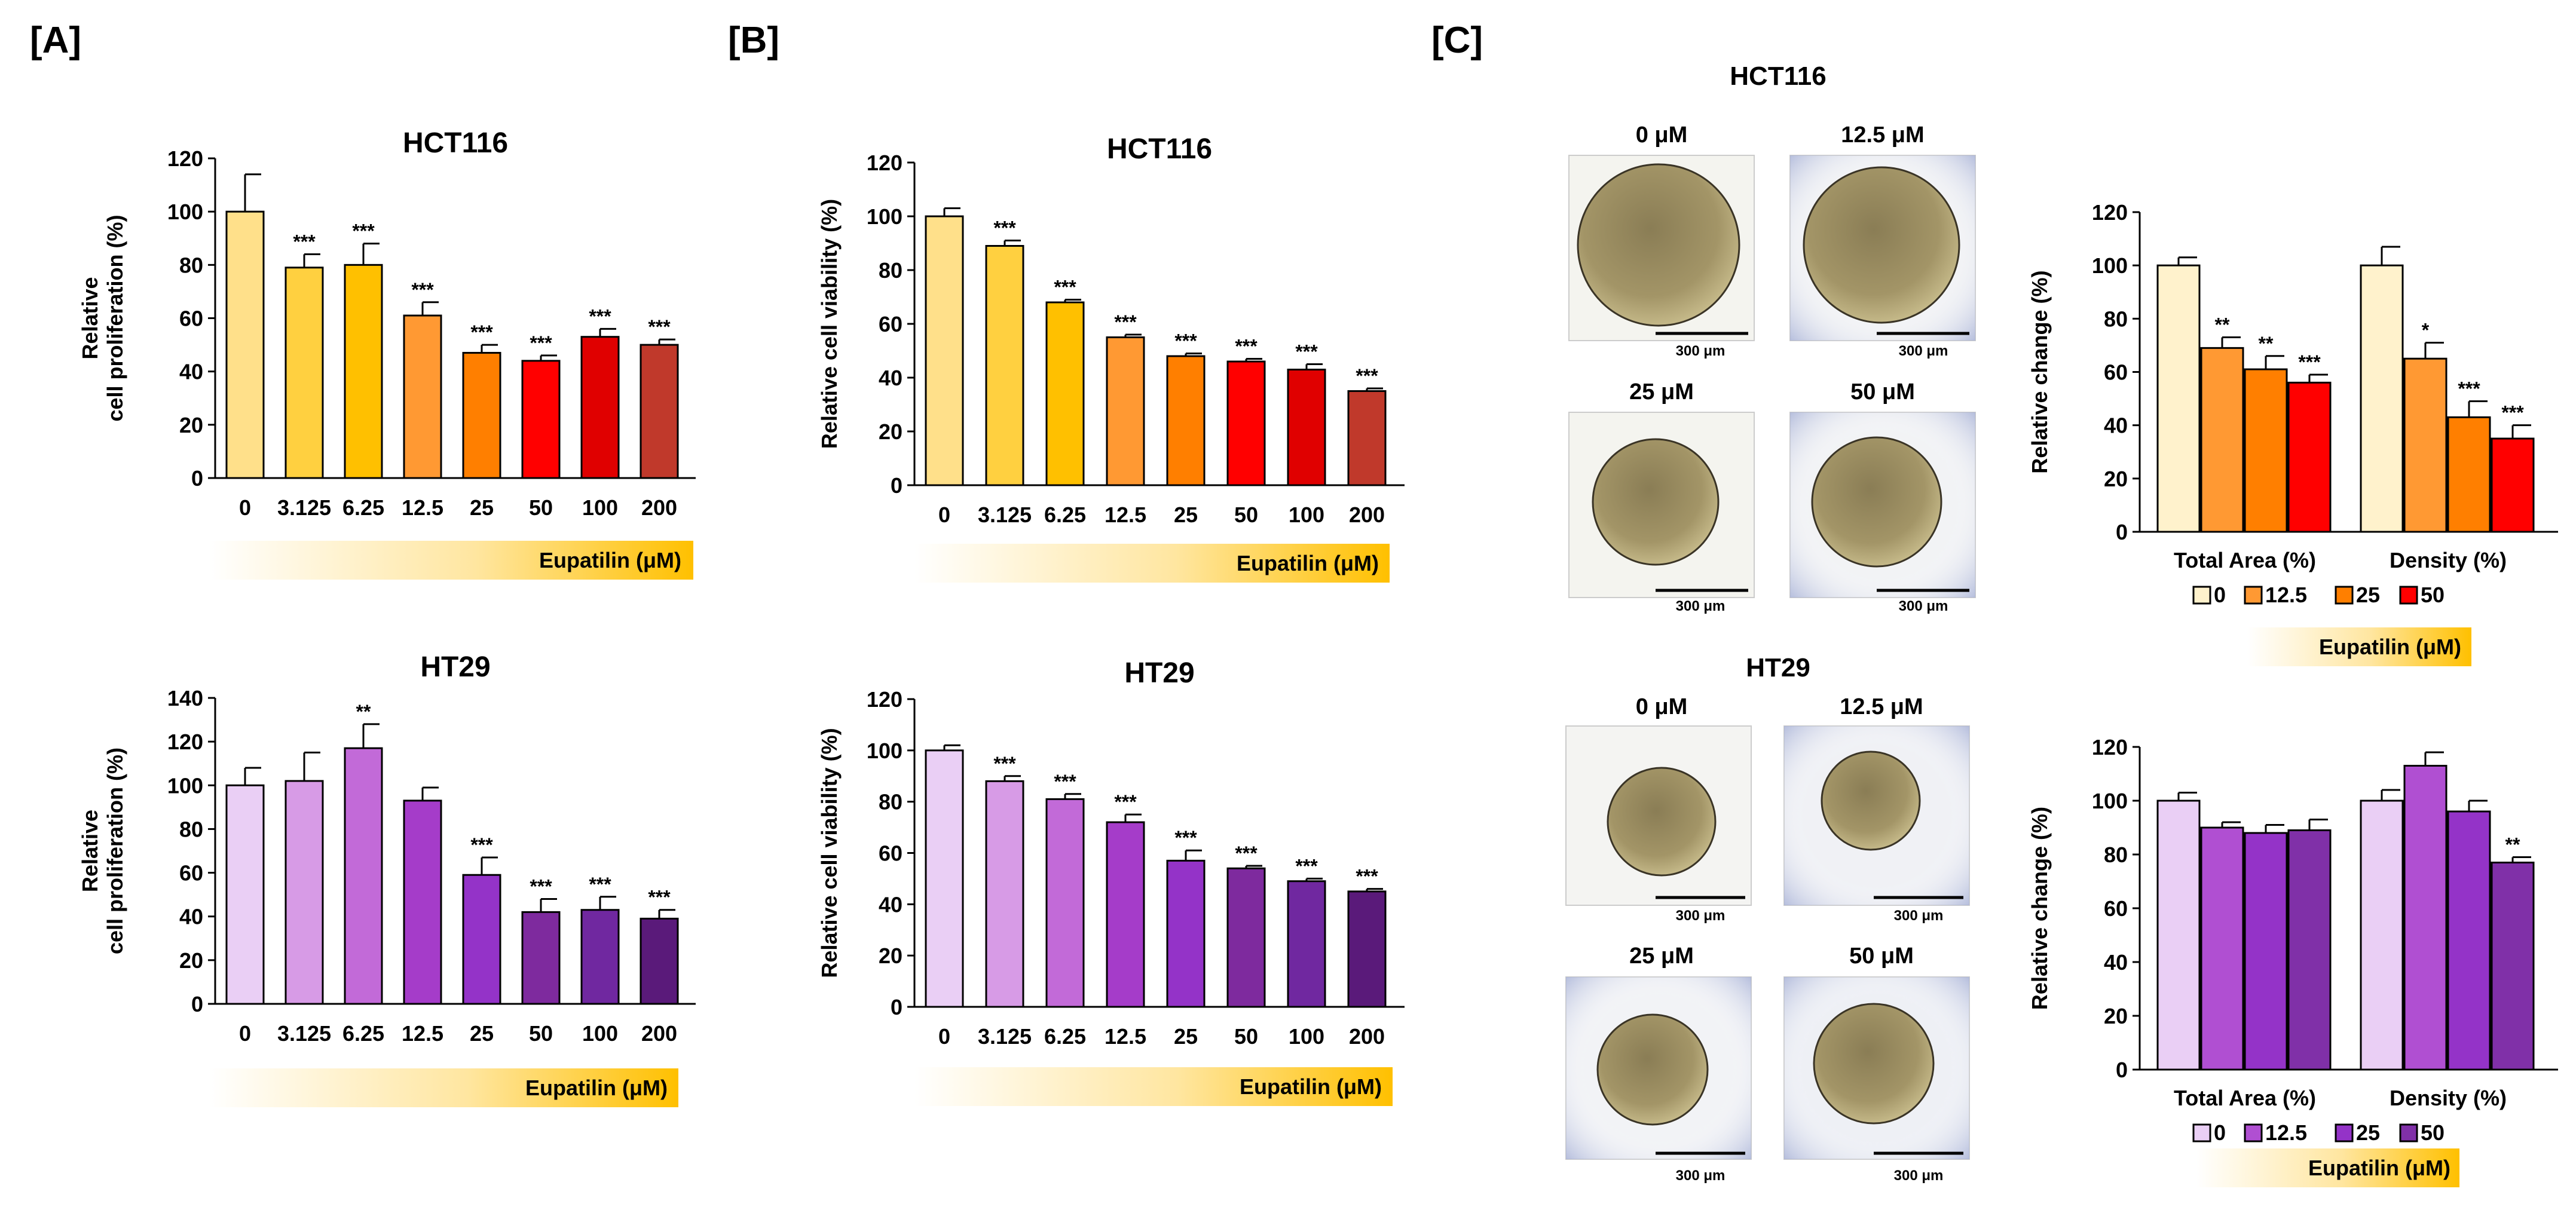 The width and height of the screenshot is (2576, 1213). What do you see at coordinates (2327, 1167) in the screenshot?
I see `gradient-bar-c-bottom: Eupatilin (μM)` at bounding box center [2327, 1167].